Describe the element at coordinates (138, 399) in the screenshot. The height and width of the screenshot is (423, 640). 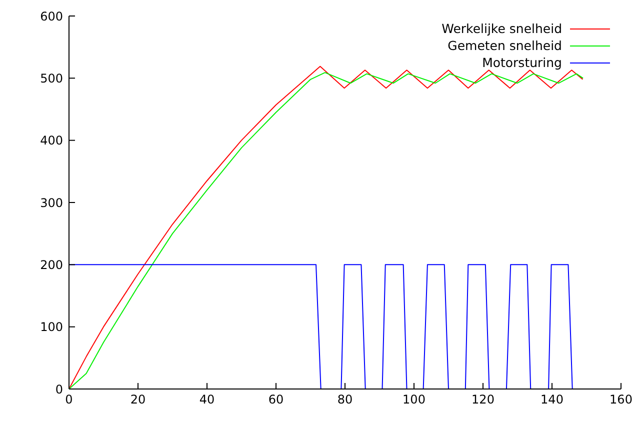
I see `x-tick-label: 20` at that location.